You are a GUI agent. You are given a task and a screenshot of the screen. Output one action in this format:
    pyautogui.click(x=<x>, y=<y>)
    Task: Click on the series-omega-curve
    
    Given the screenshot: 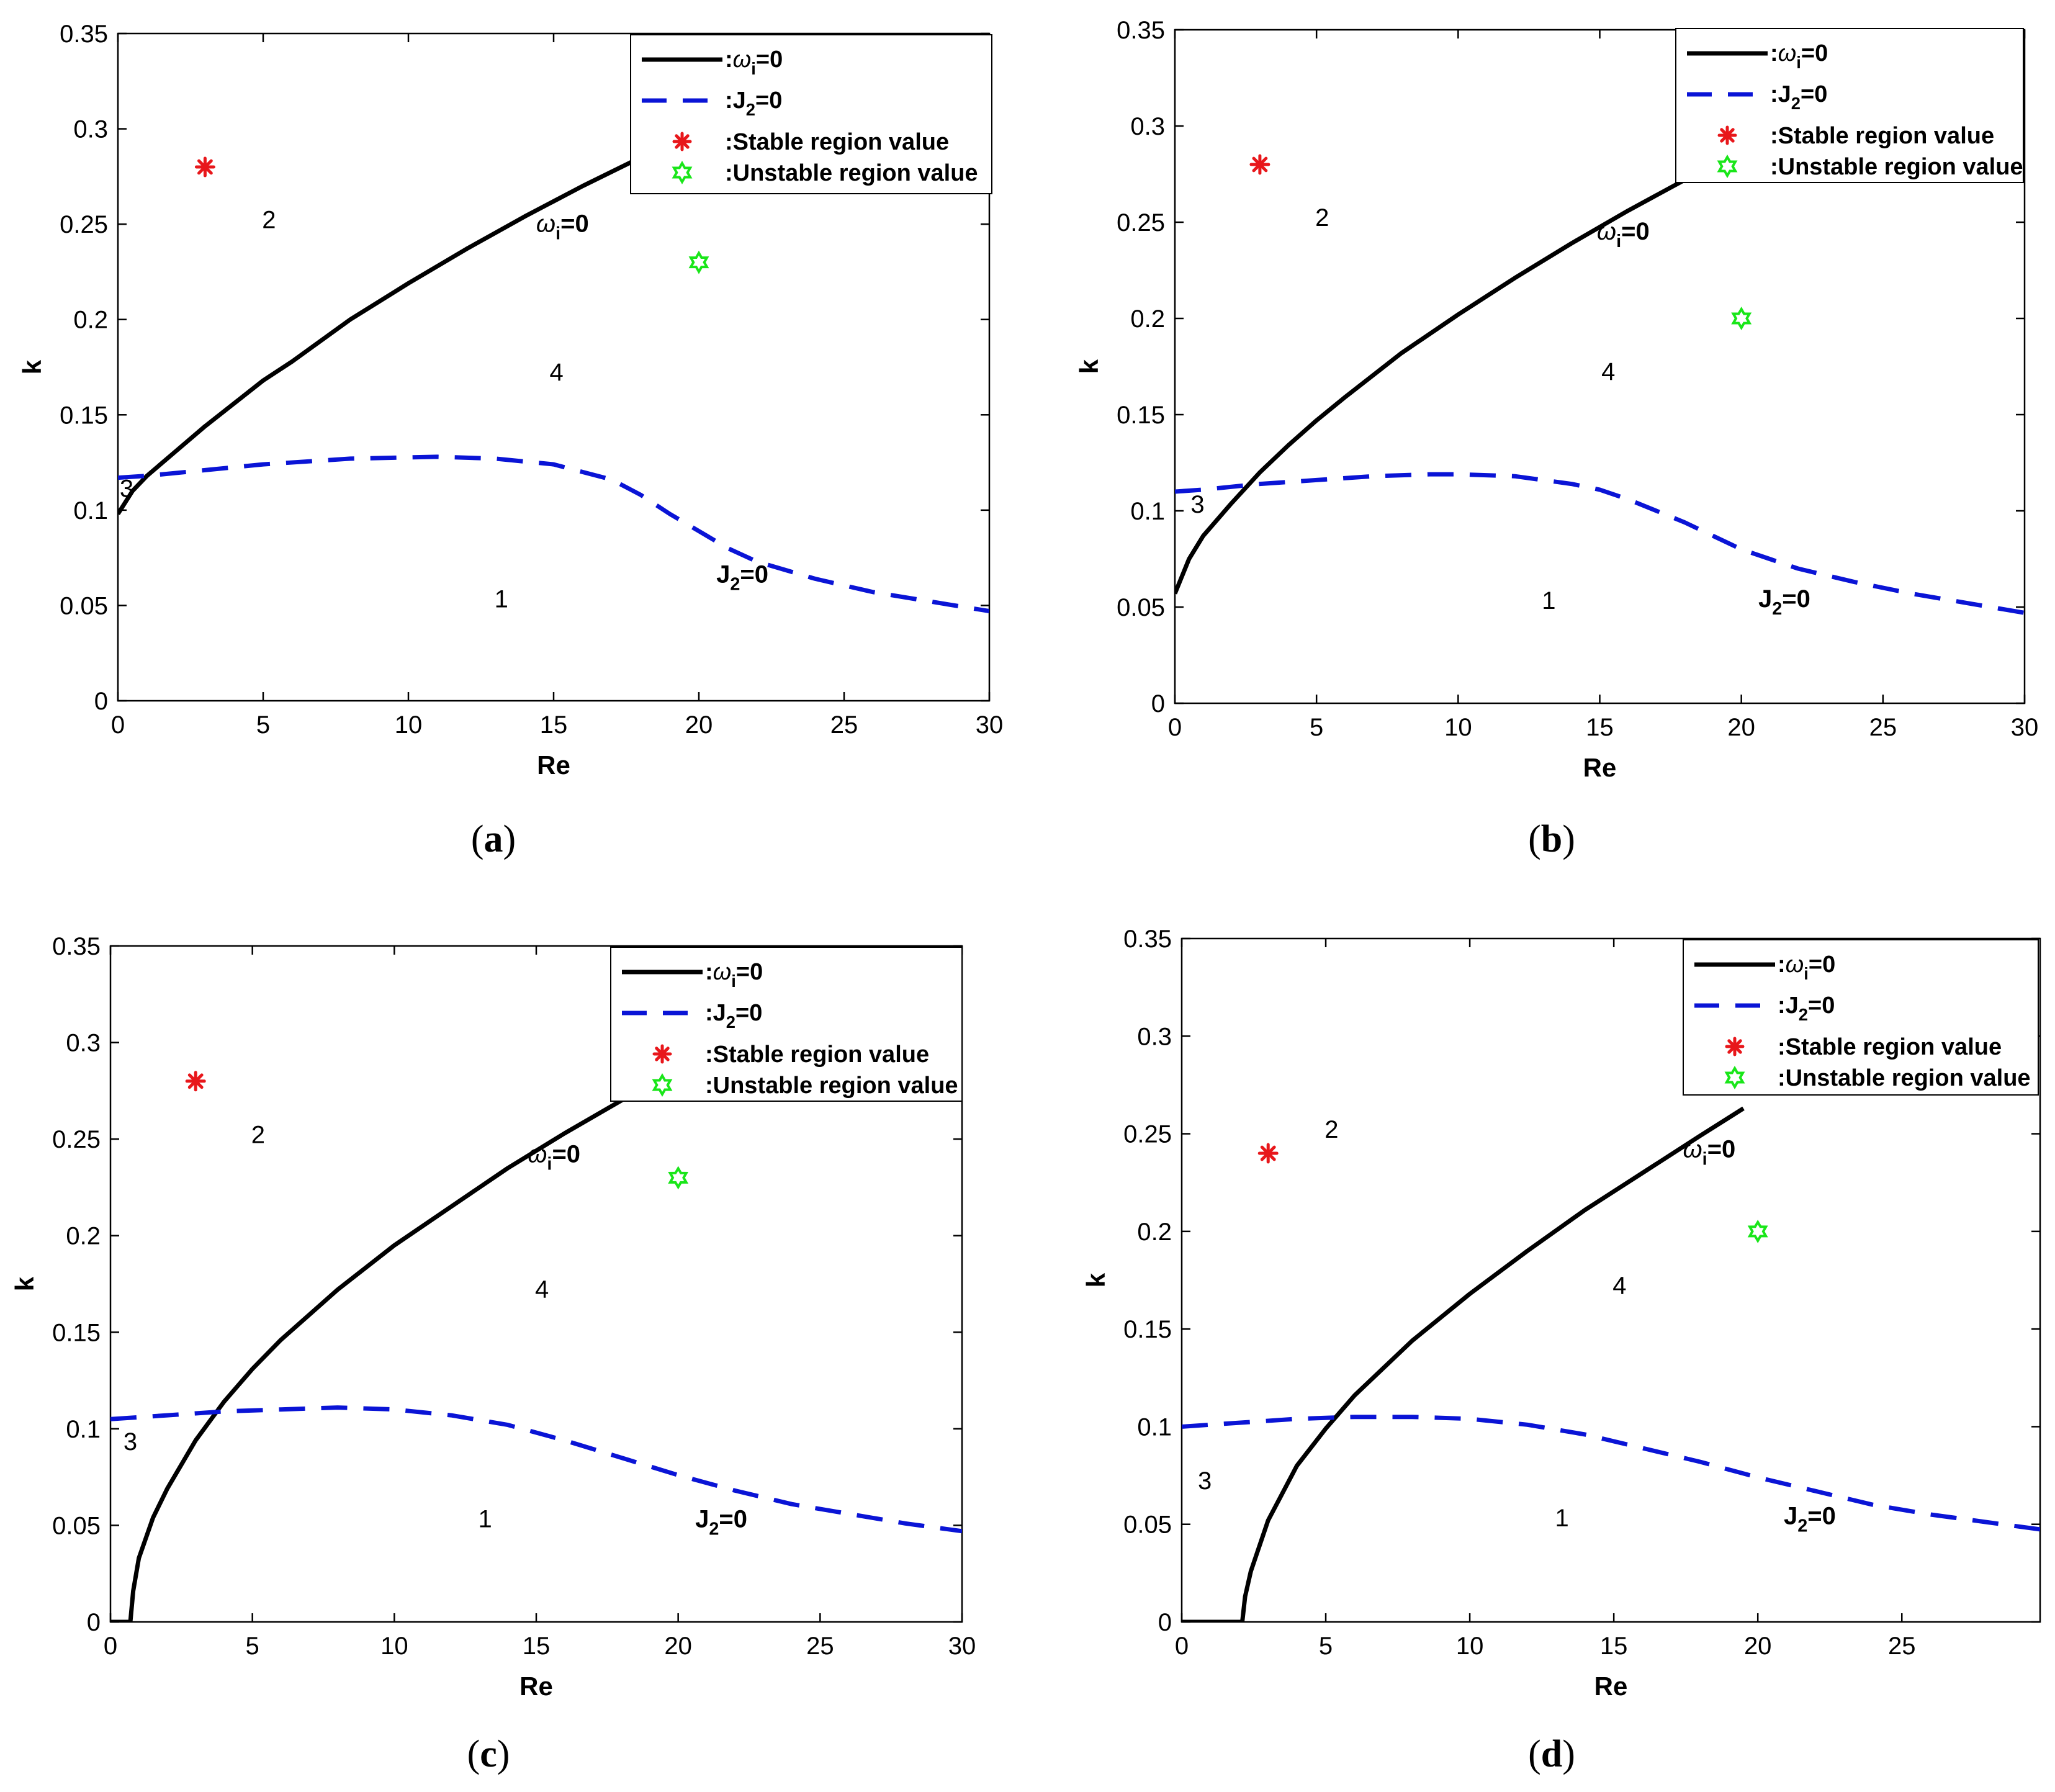 What is the action you would take?
    pyautogui.click(x=1463, y=1364)
    